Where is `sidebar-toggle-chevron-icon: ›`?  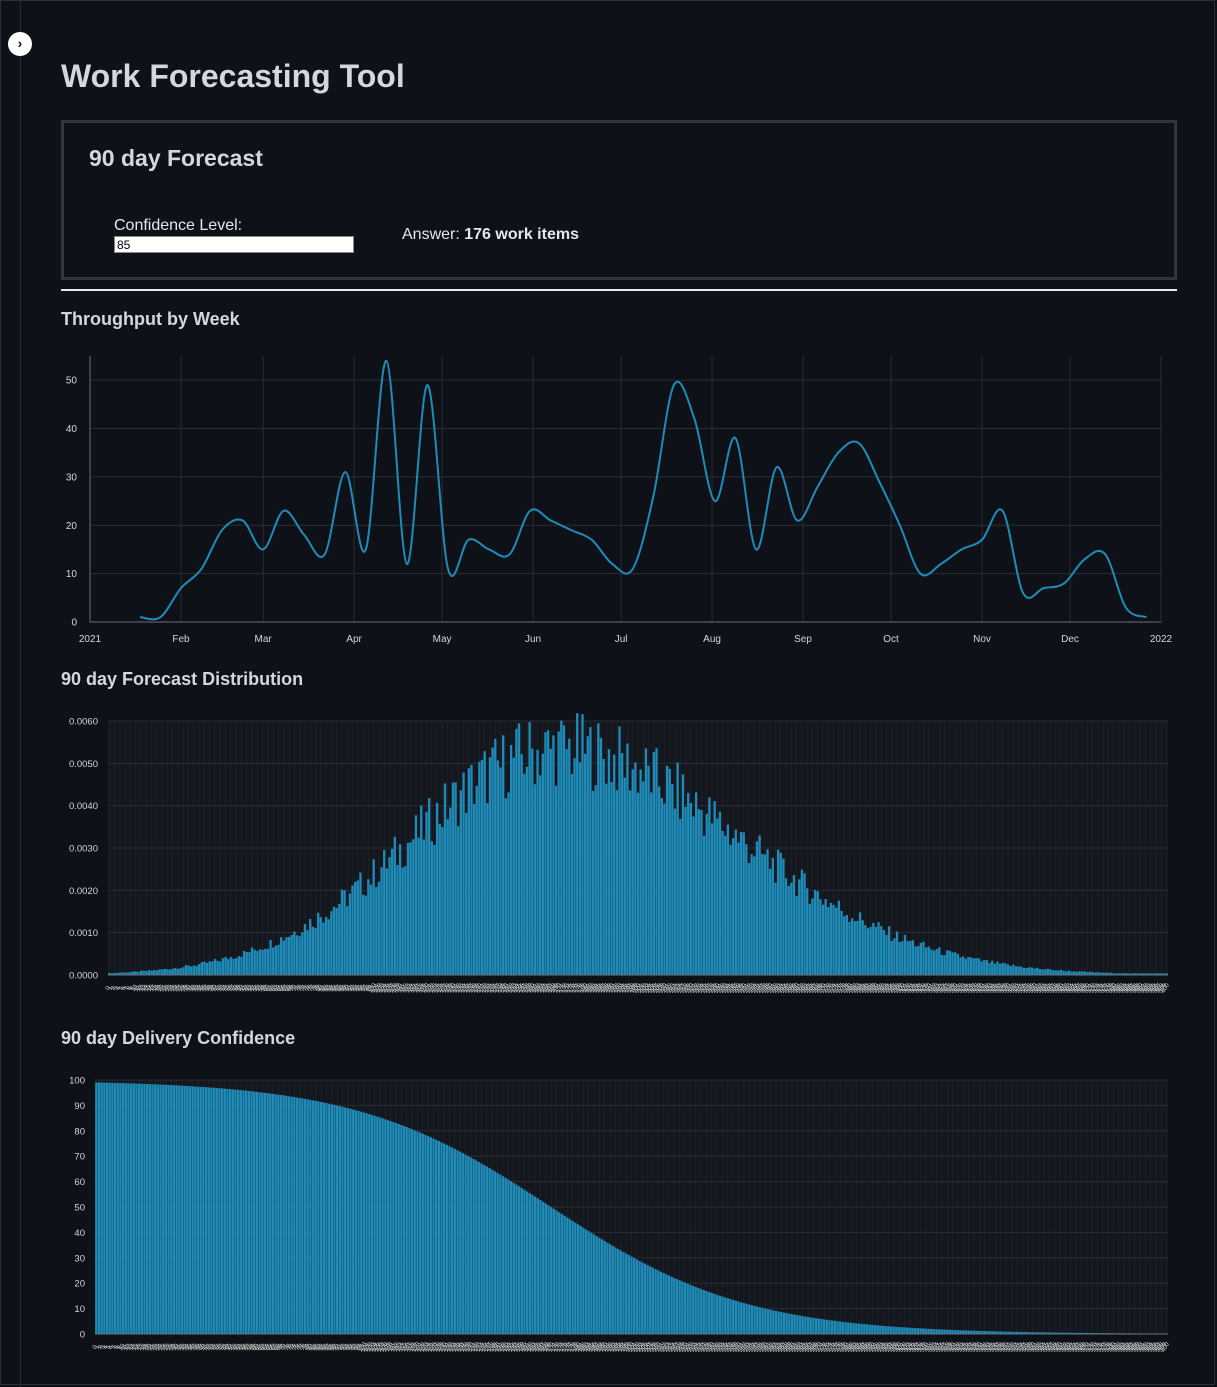
sidebar-toggle-chevron-icon: › is located at coordinates (20, 44).